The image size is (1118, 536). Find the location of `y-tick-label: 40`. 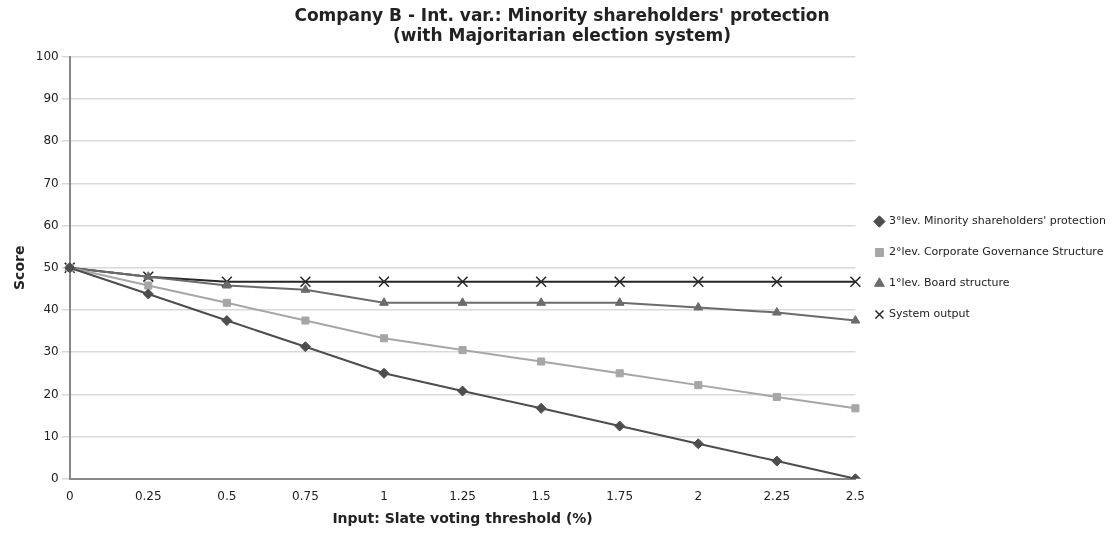

y-tick-label: 40 is located at coordinates (51, 309).